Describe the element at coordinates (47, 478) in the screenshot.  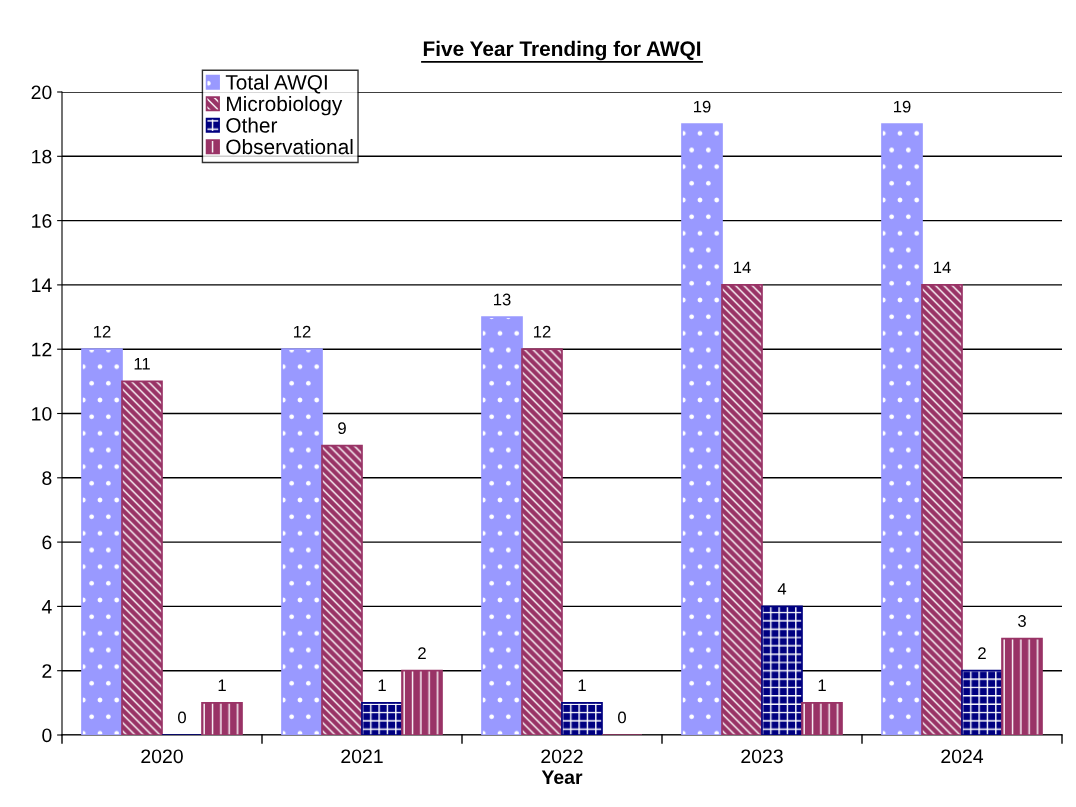
I see `y-tick-label: 8` at that location.